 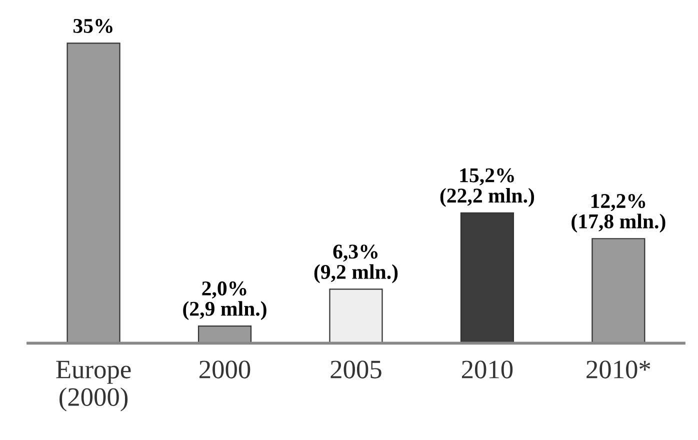 I want to click on data-label: 2,0% (2,9 mln.), so click(x=224, y=300).